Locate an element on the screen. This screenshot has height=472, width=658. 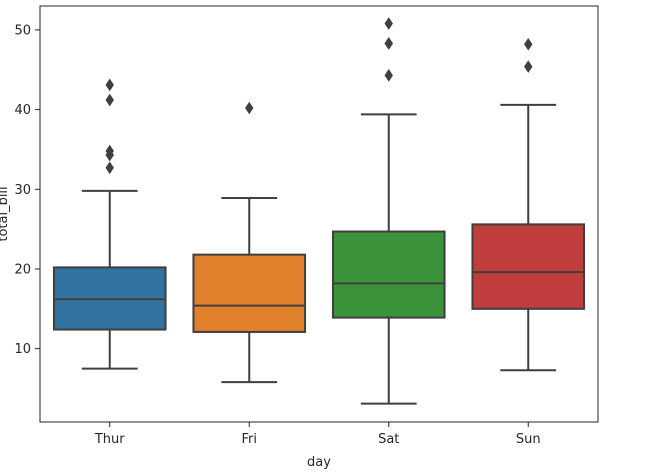
y-tick-label: 40 is located at coordinates (22, 110).